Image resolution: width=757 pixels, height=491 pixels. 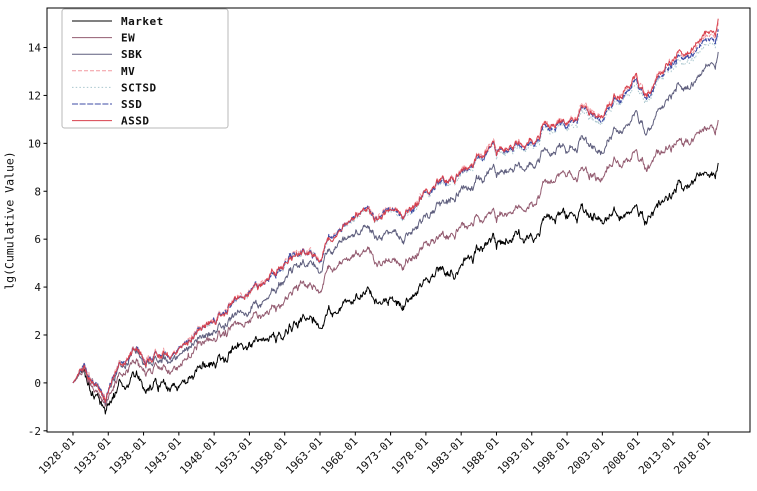 What do you see at coordinates (131, 54) in the screenshot?
I see `legend-label-sbk: SBK` at bounding box center [131, 54].